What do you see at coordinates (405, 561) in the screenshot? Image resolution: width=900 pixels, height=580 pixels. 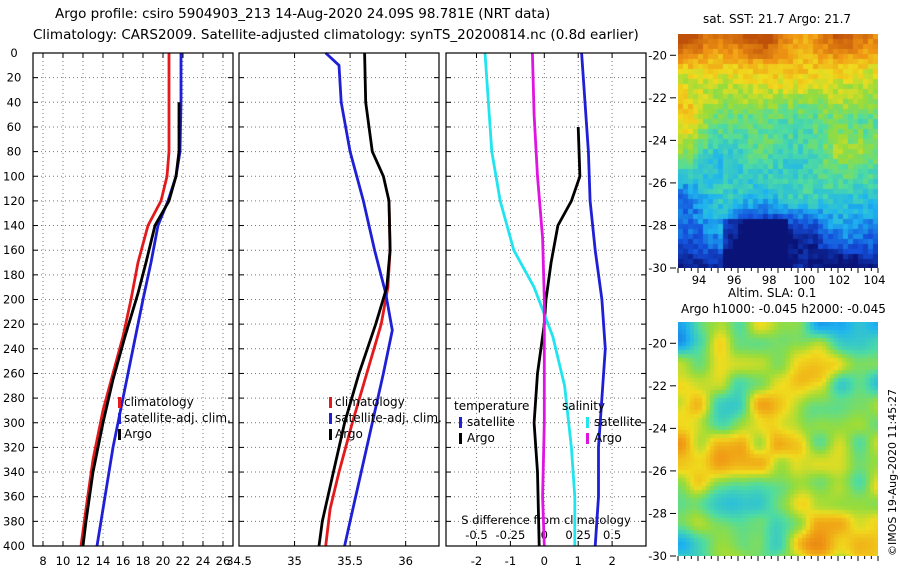 I see `x-tick-label: 36` at bounding box center [405, 561].